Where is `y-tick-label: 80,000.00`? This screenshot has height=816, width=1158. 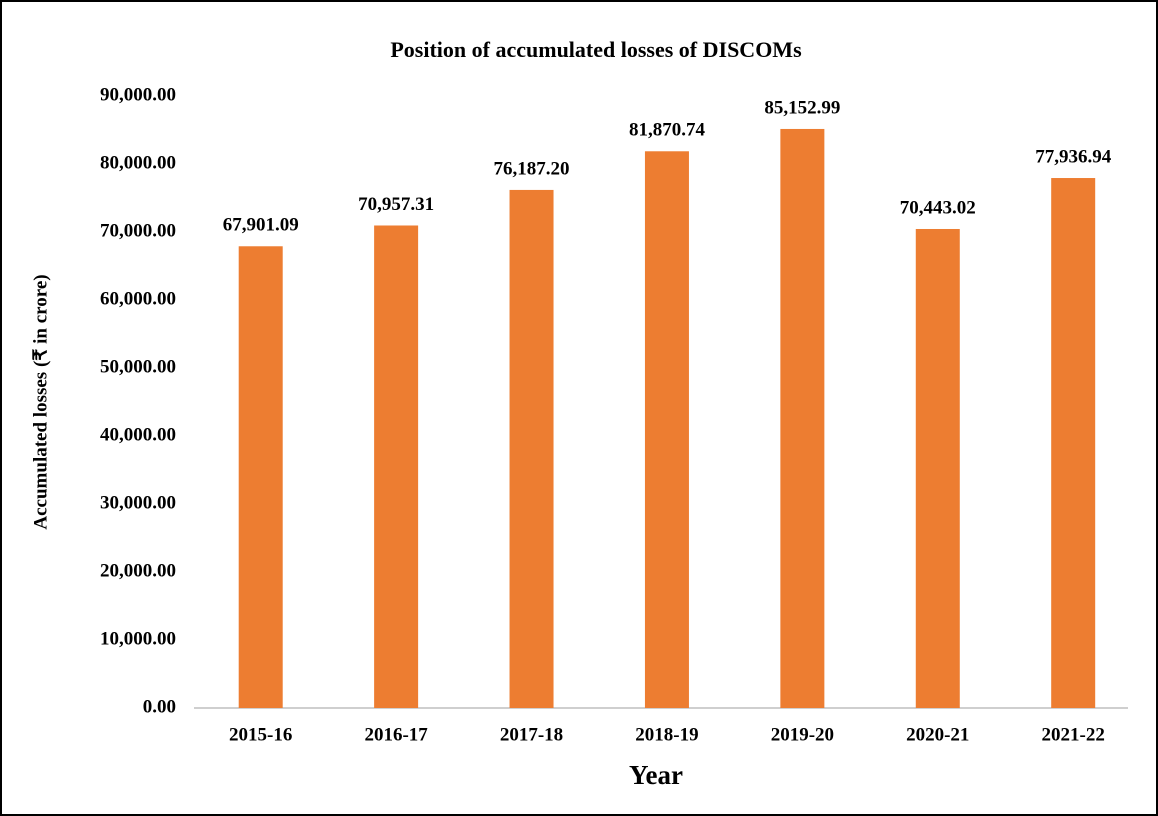 y-tick-label: 80,000.00 is located at coordinates (138, 162).